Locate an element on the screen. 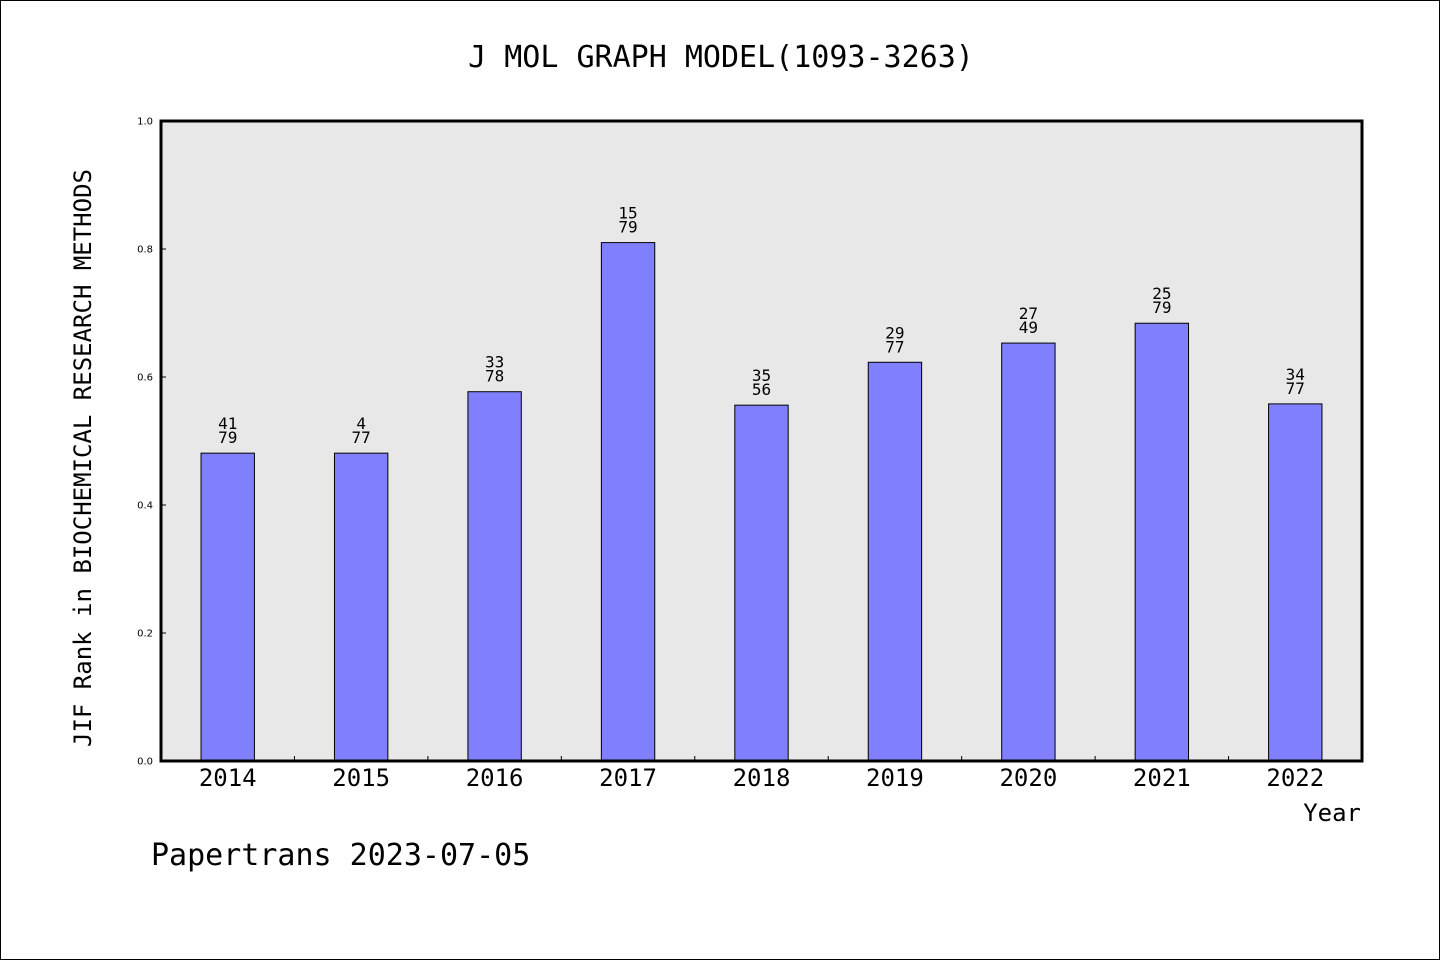 The image size is (1440, 961). data-label-total-2017: 79 is located at coordinates (627, 227).